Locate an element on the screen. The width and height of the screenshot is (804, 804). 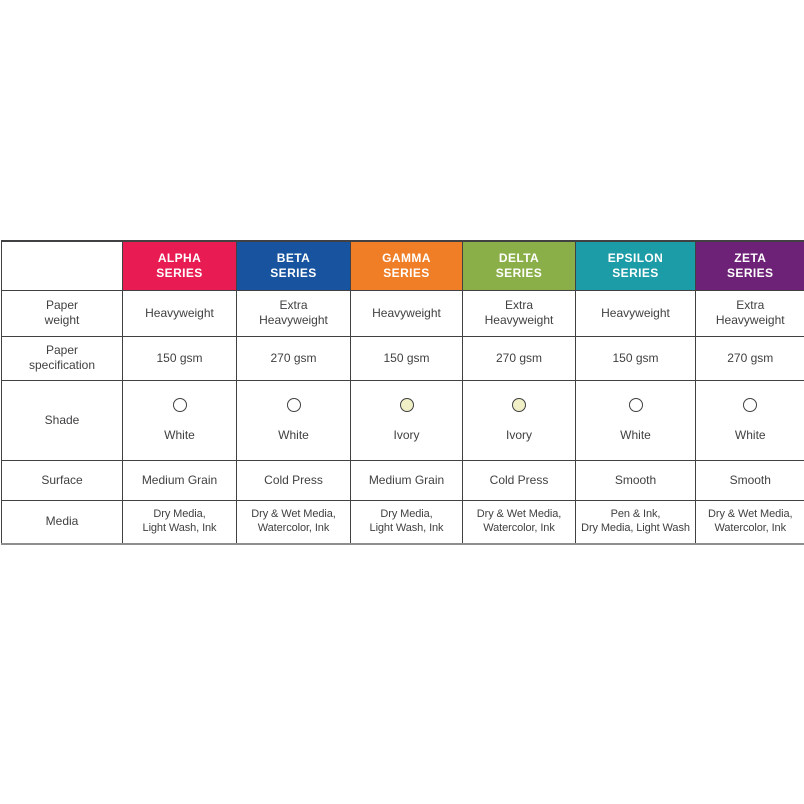
row-header-shade: Shade is located at coordinates (62, 420).